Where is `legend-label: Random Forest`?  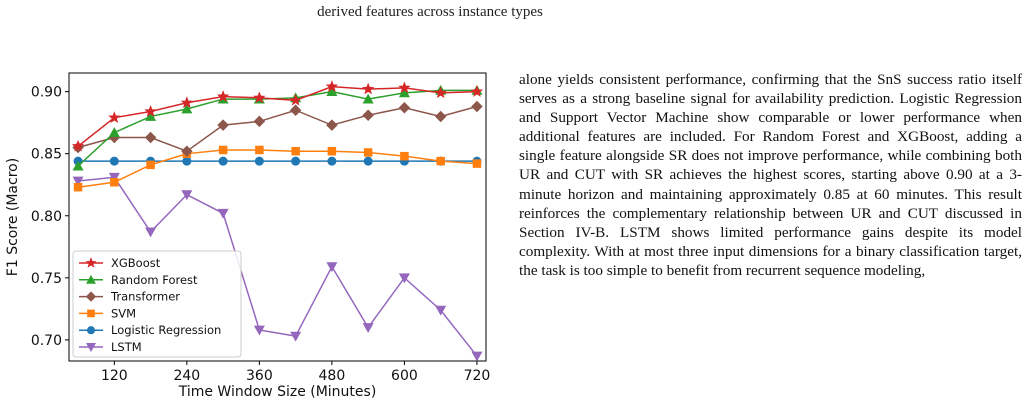 legend-label: Random Forest is located at coordinates (154, 280).